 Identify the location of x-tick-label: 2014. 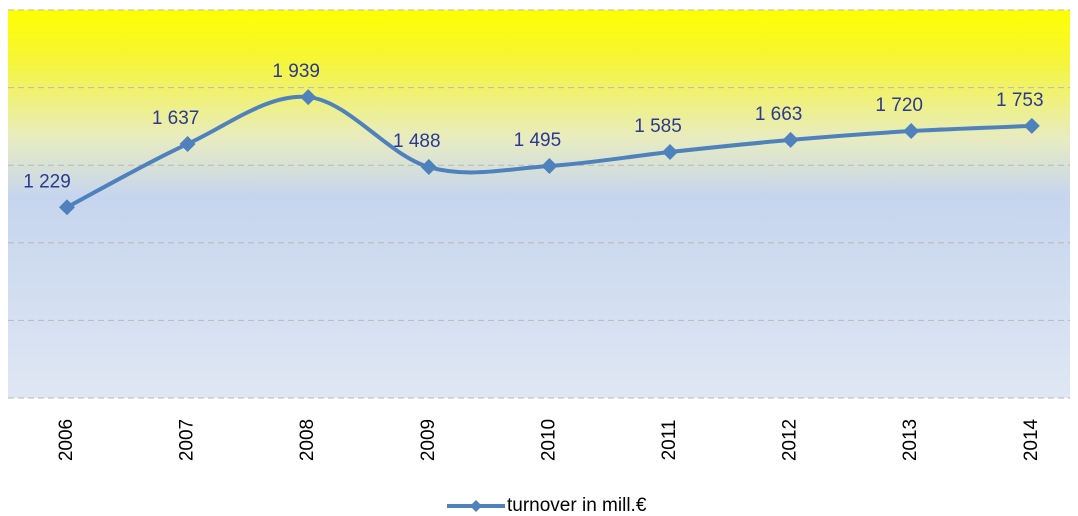
(1031, 439).